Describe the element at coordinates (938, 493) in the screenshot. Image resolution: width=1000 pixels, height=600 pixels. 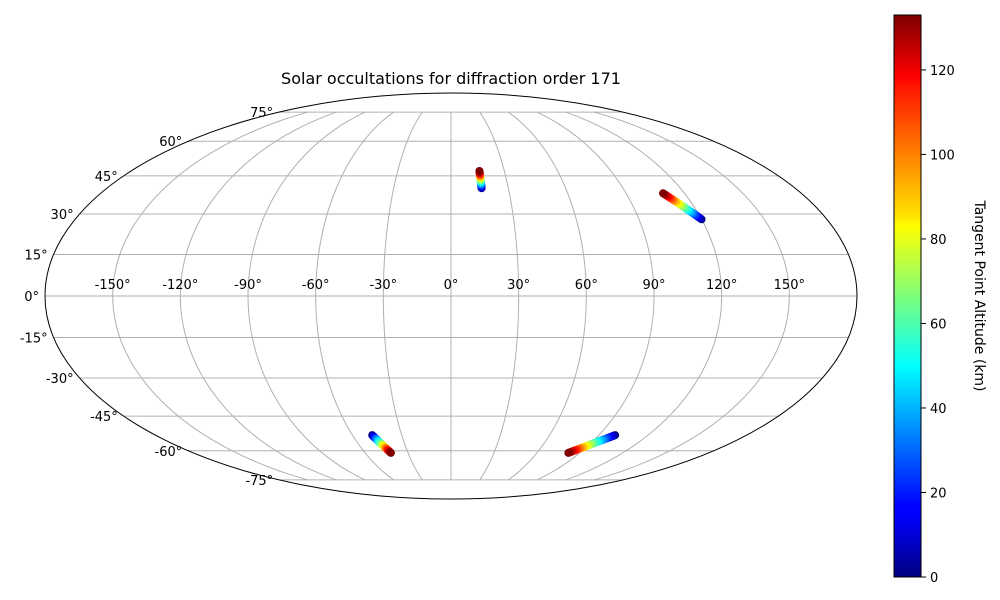
I see `colorbar-tick-label: 20` at that location.